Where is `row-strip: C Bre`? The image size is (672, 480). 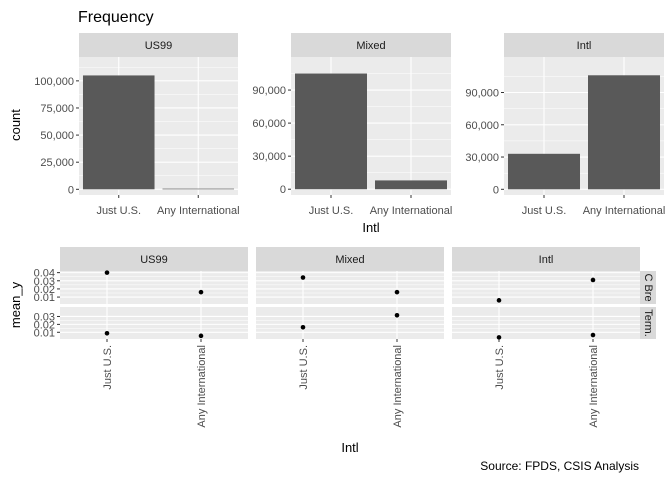 row-strip: C Bre is located at coordinates (648, 287).